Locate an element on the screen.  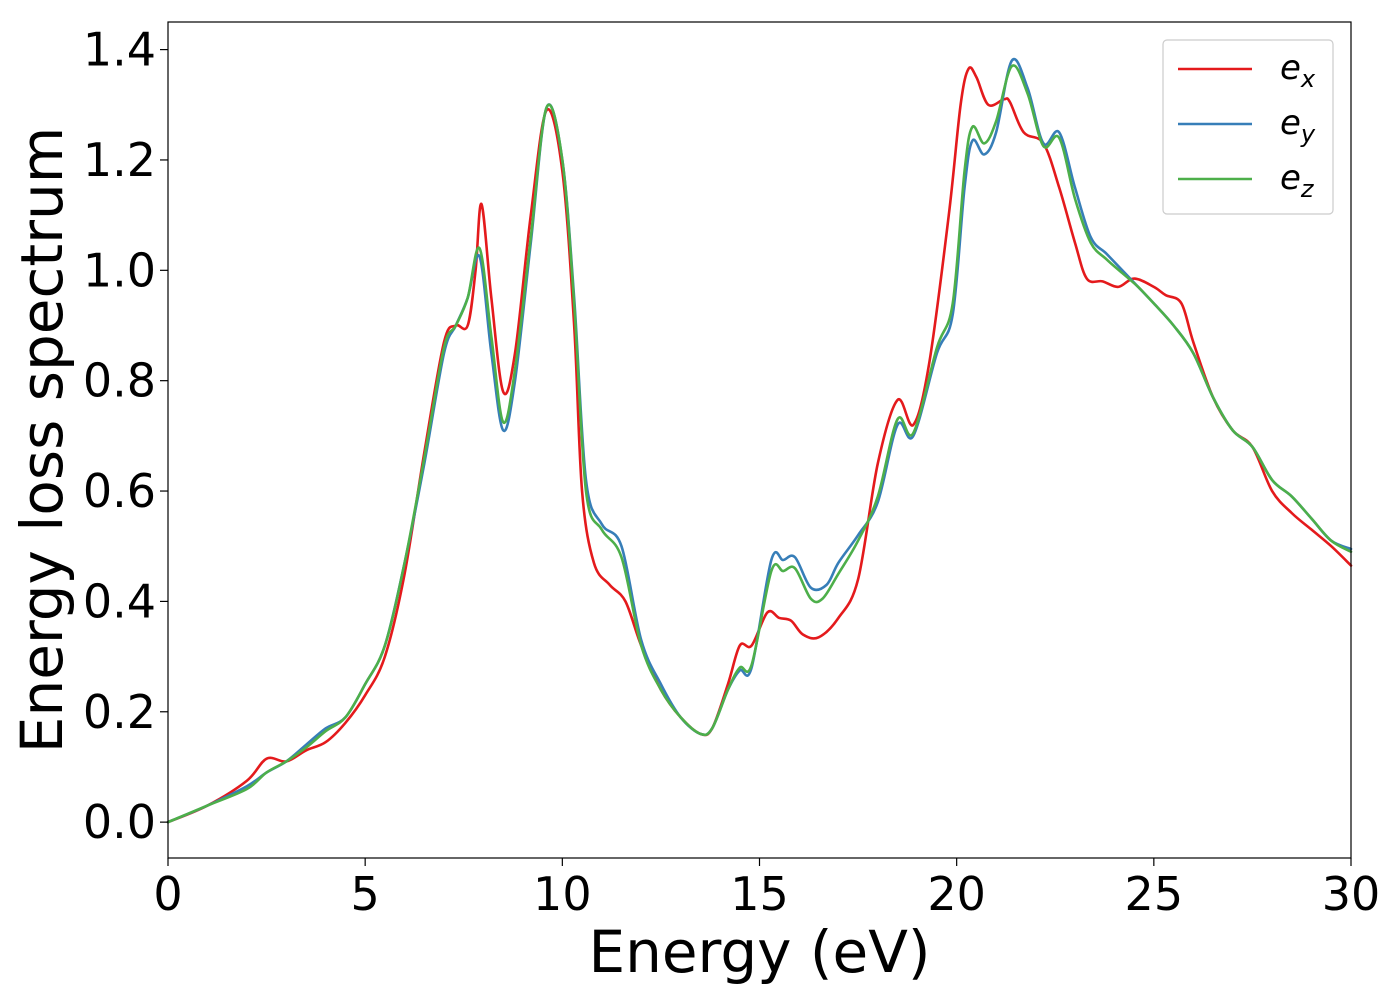
x-tick-label: 30 is located at coordinates (1351, 894).